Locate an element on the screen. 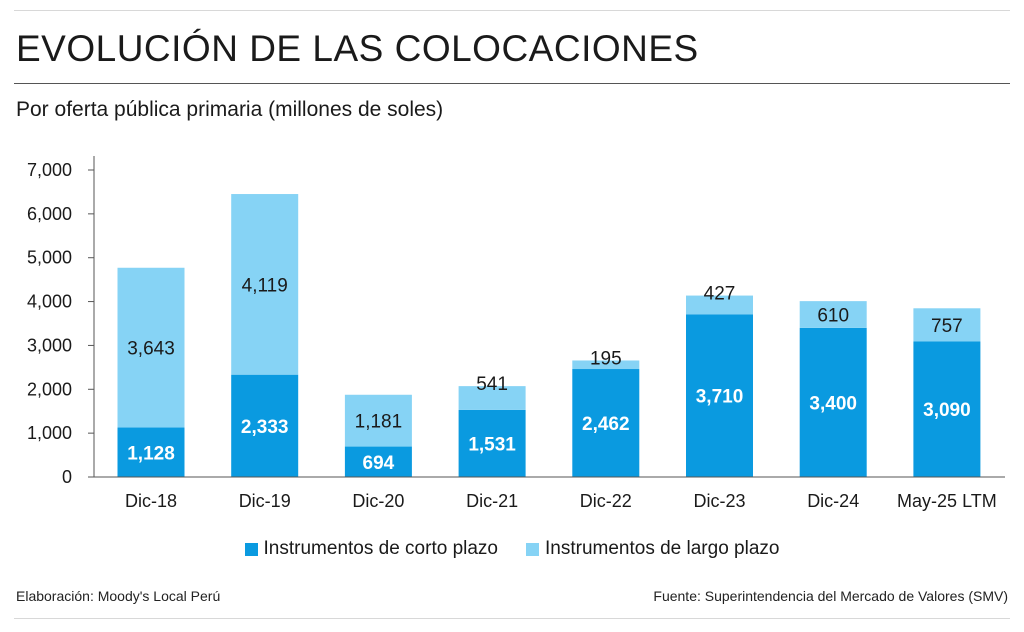 The width and height of the screenshot is (1024, 632). legend-item-short-term: Instrumentos de corto plazo is located at coordinates (371, 549).